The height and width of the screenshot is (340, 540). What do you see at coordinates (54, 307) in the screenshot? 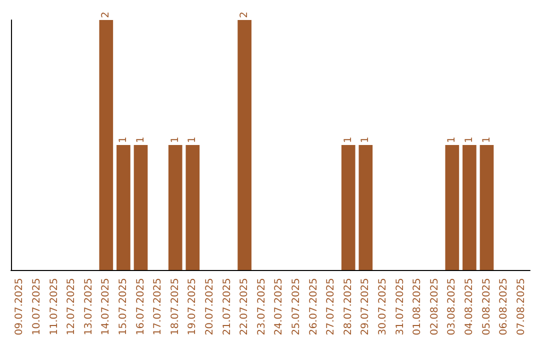
I see `x-tick-label: 11.07.2025` at bounding box center [54, 307].